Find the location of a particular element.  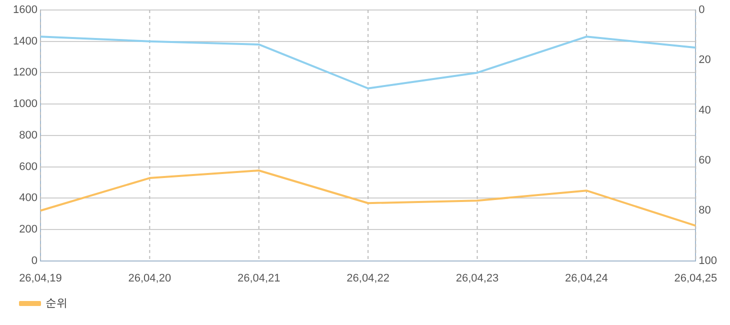

y-tick-label: 1000 is located at coordinates (25, 104).